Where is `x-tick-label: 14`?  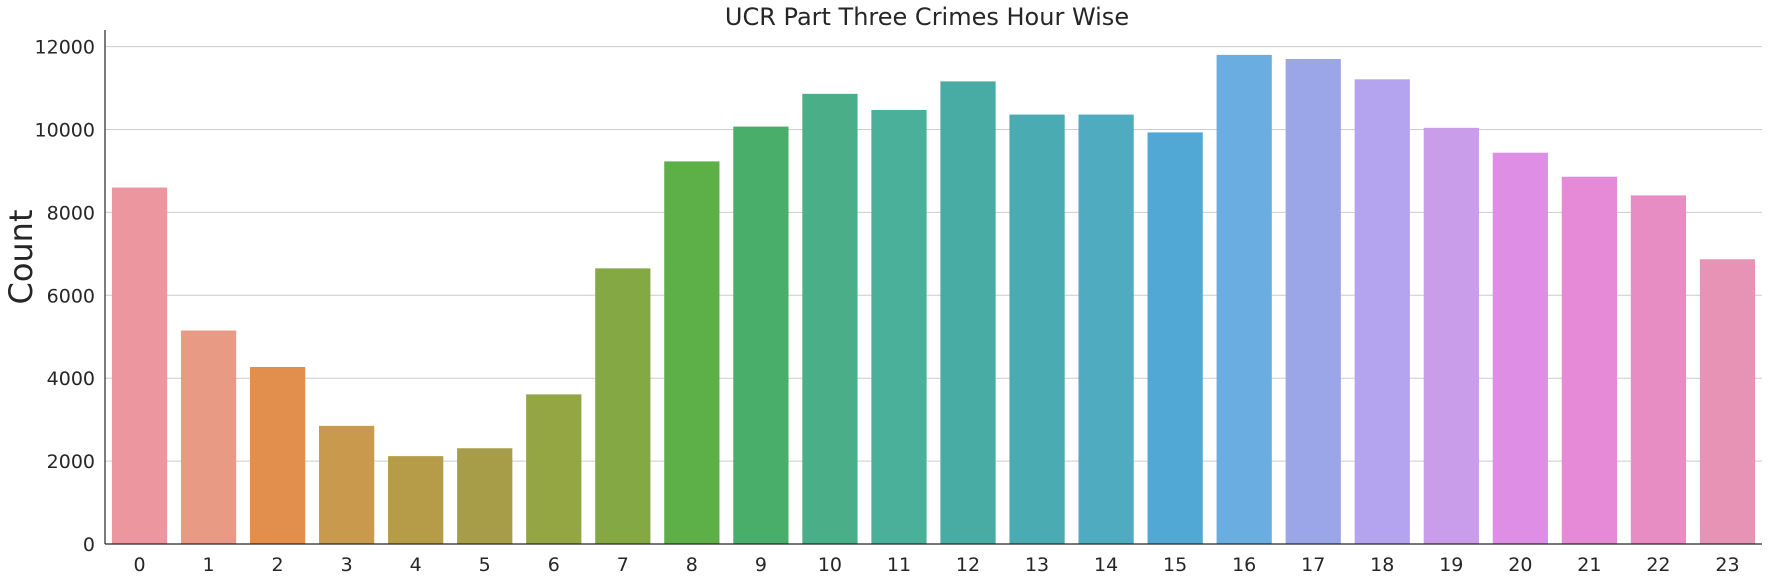 x-tick-label: 14 is located at coordinates (1106, 565).